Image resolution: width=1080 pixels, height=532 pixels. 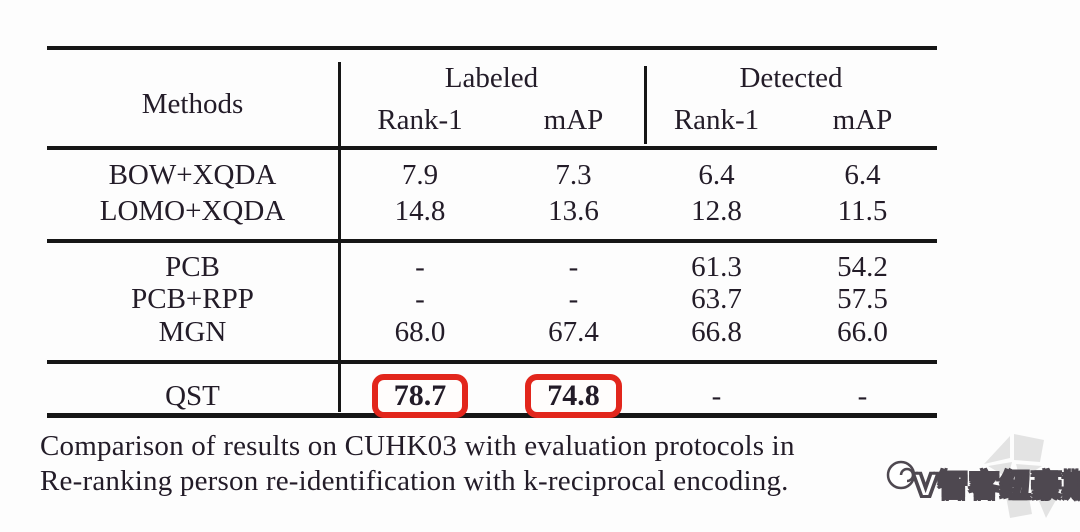 What do you see at coordinates (492, 299) in the screenshot?
I see `table-row: PCB+RPP - - 63.7 57.5` at bounding box center [492, 299].